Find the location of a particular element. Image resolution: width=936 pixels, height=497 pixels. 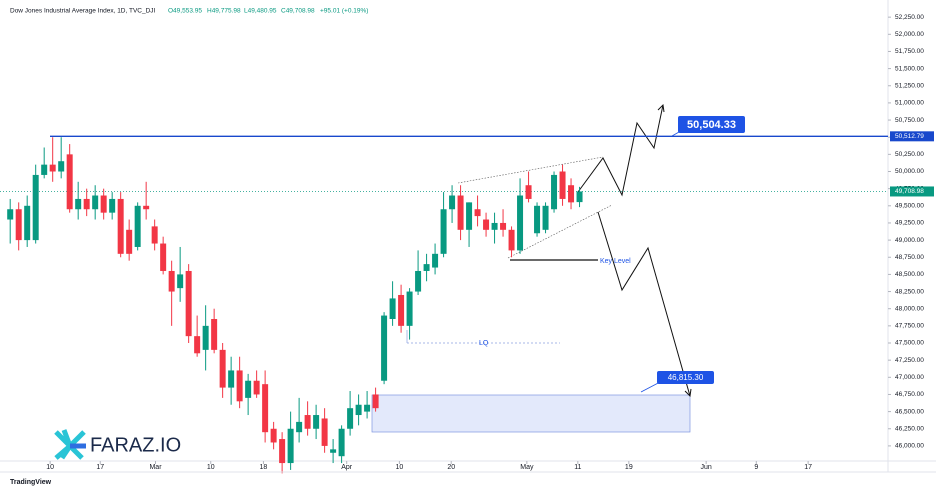

bear-arrow is located at coordinates (688, 393).